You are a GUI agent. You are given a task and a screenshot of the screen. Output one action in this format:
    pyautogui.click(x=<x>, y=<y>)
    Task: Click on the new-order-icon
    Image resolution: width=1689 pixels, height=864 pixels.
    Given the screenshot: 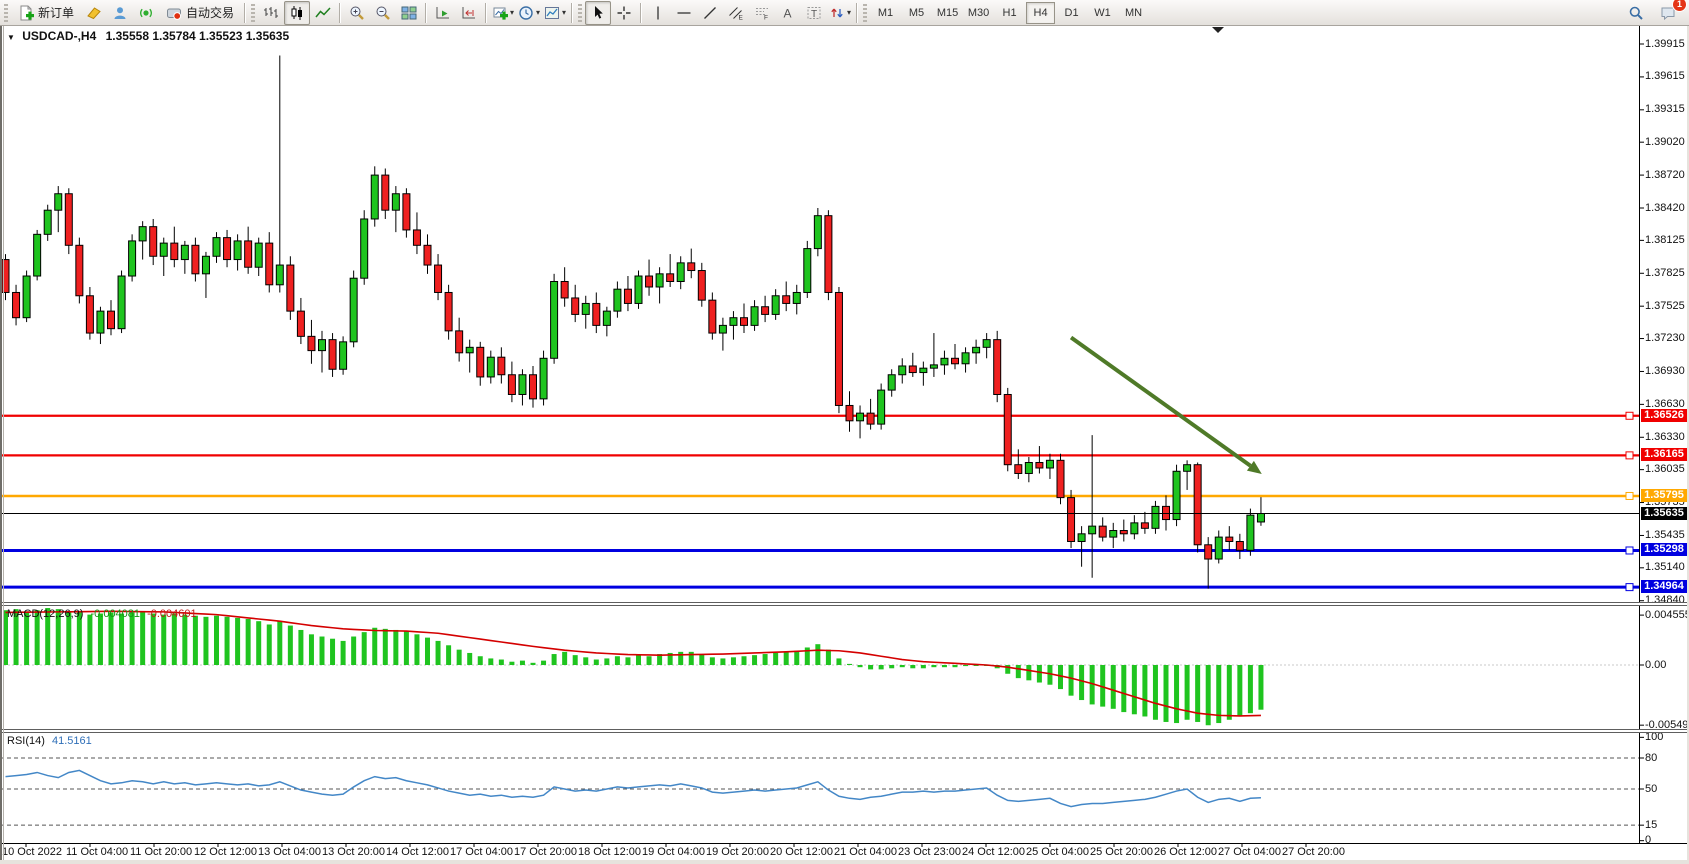 What is the action you would take?
    pyautogui.click(x=27, y=12)
    